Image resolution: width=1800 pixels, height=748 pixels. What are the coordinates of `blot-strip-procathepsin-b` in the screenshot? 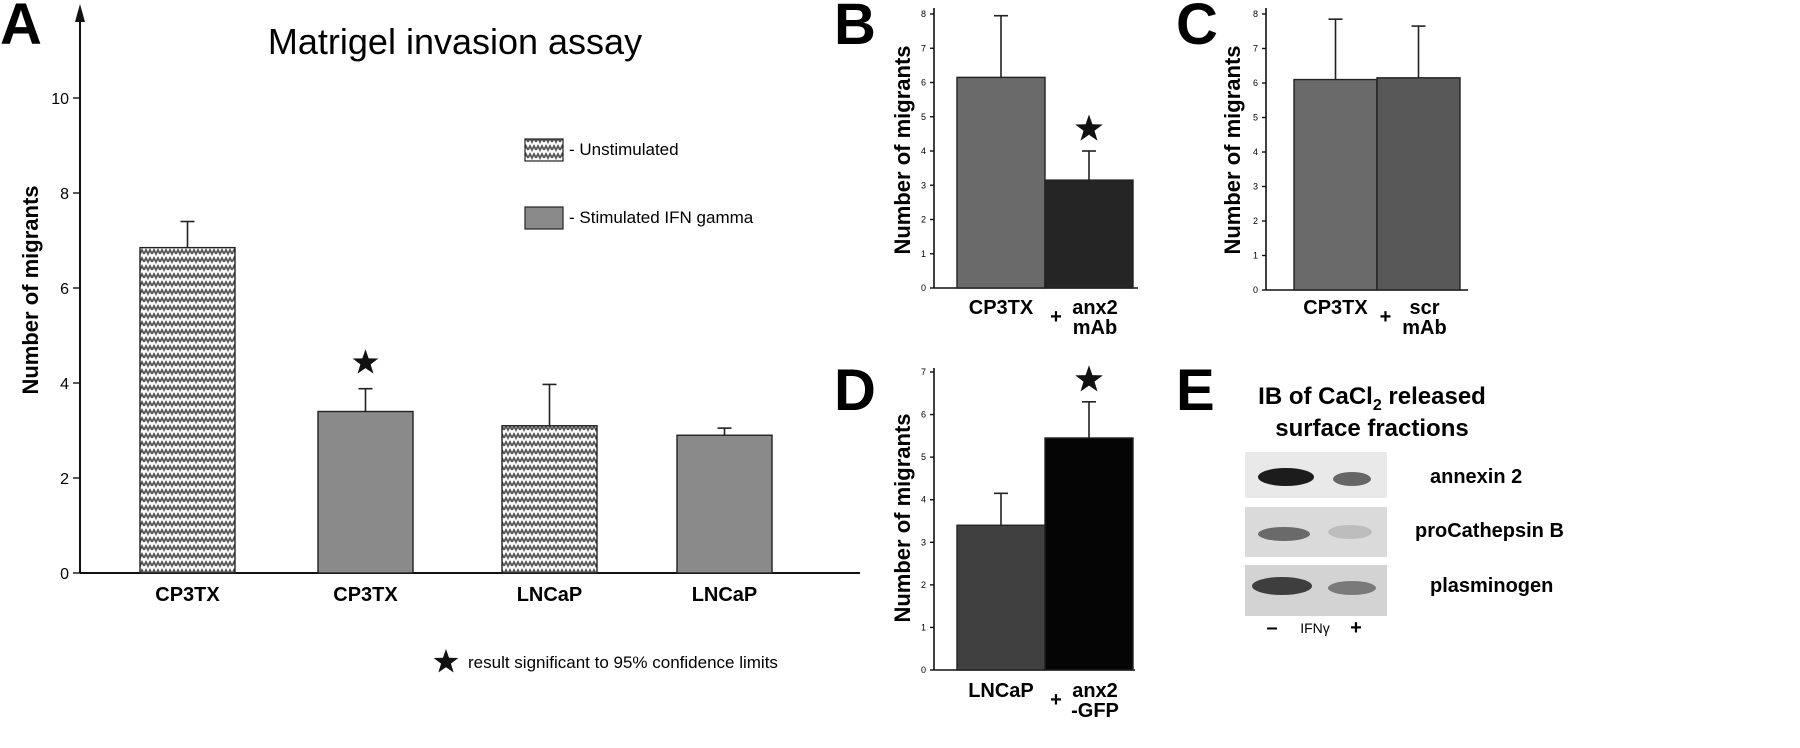 It's located at (1316, 532).